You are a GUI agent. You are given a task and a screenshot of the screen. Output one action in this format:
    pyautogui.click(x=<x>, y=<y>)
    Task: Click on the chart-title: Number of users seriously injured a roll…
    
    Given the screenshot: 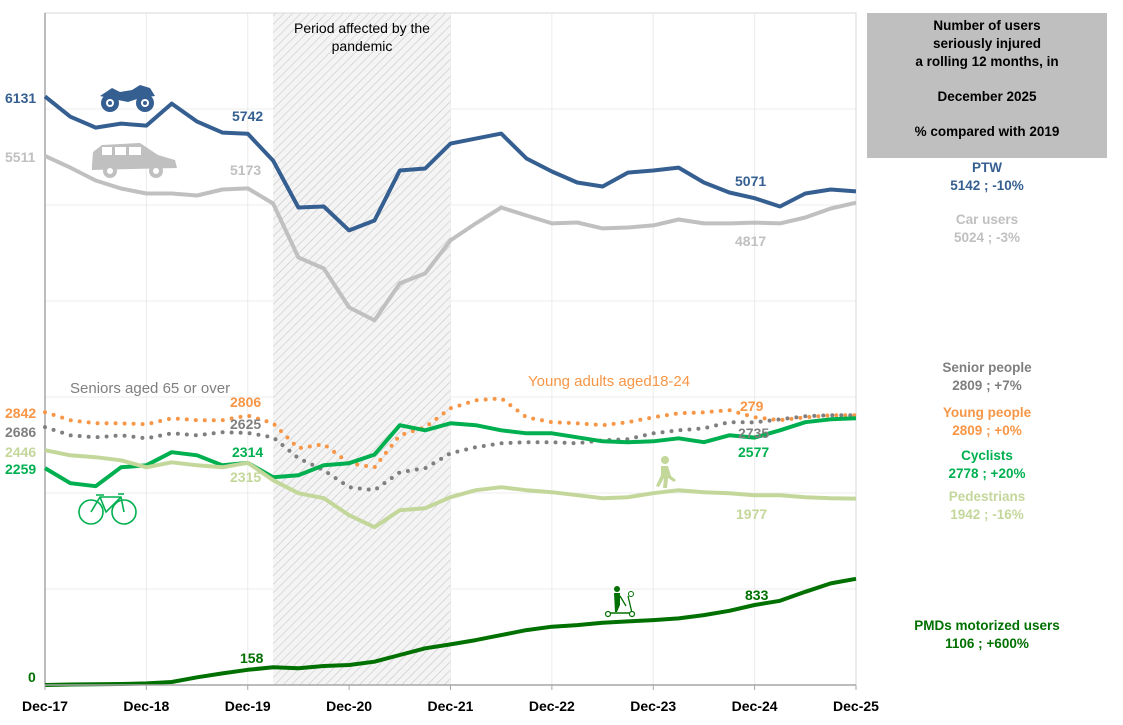 What is the action you would take?
    pyautogui.click(x=987, y=78)
    